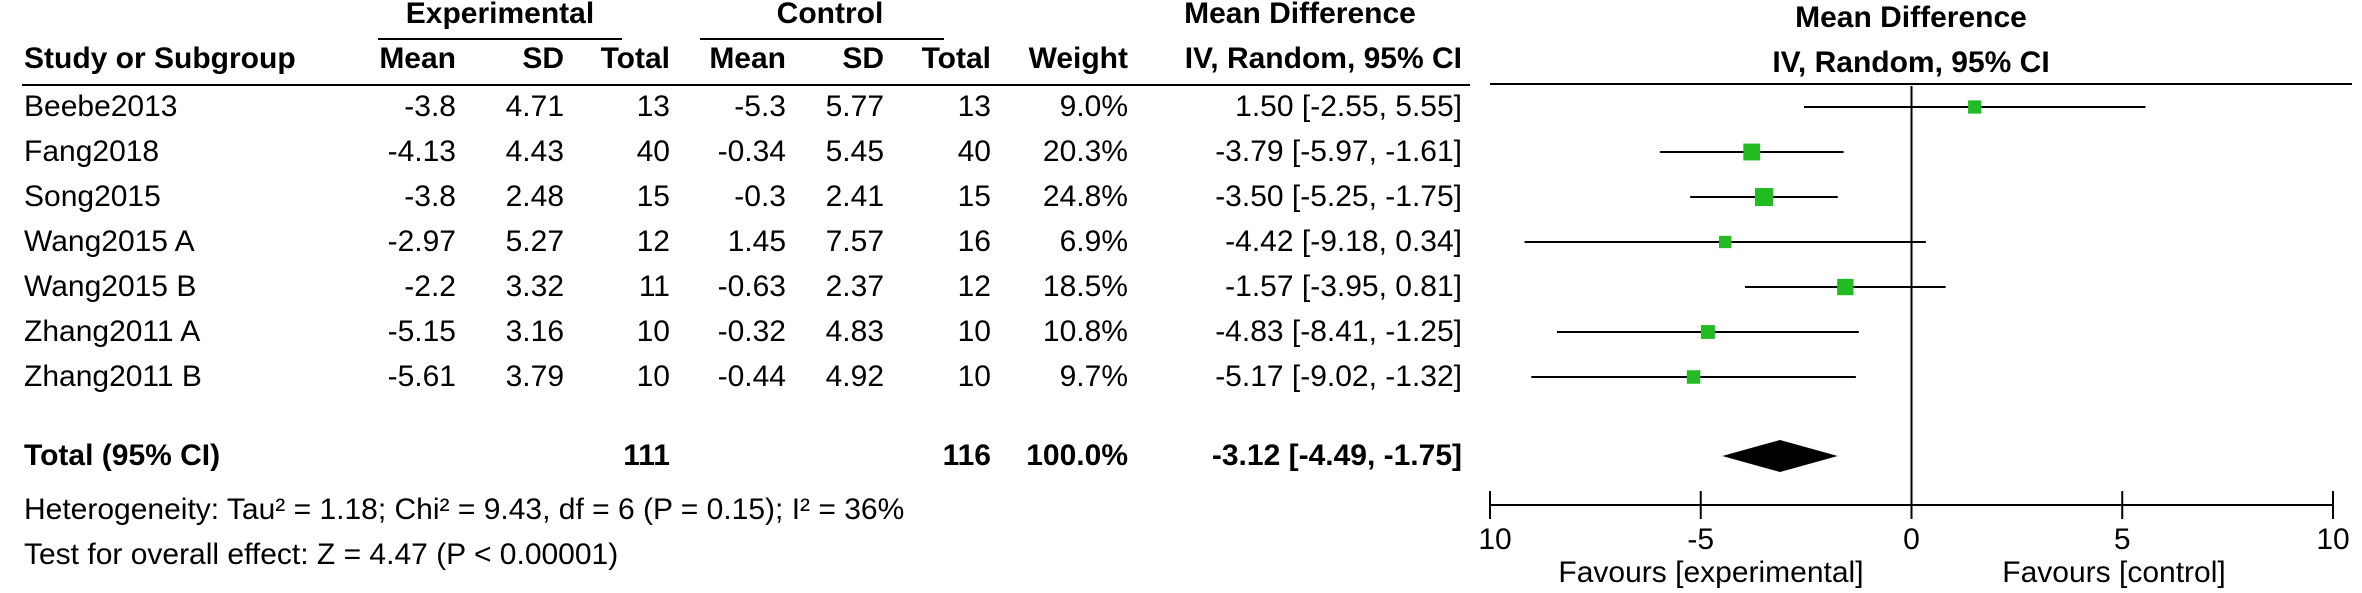 Image resolution: width=2362 pixels, height=593 pixels. Describe the element at coordinates (1085, 331) in the screenshot. I see `weight: 10.8%` at that location.